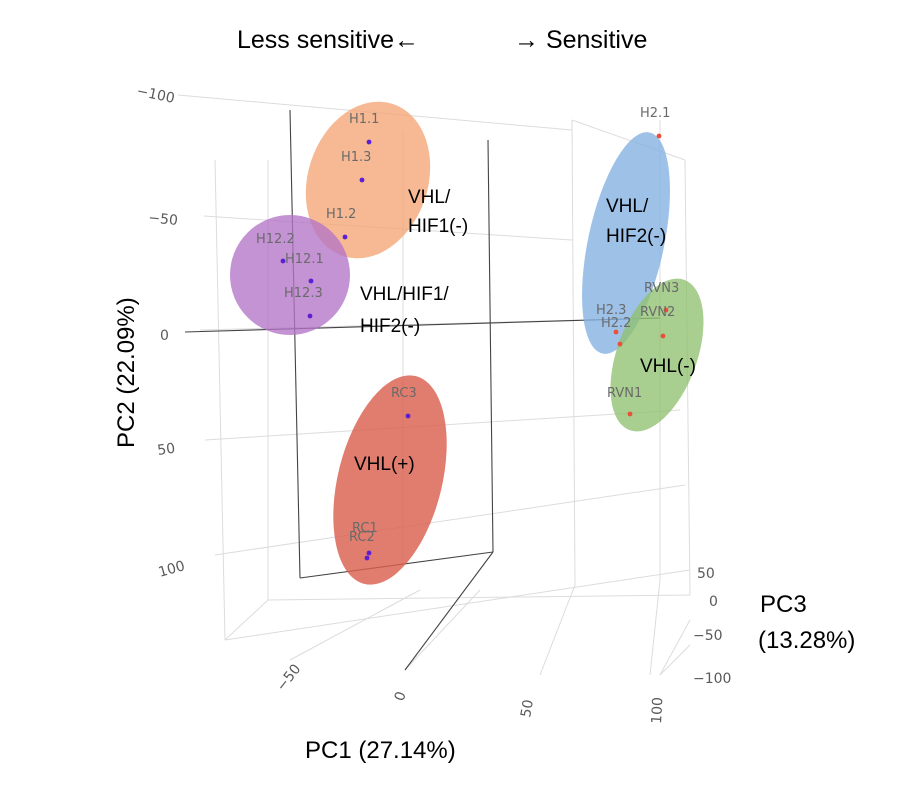  I want to click on pc2-tick-50: 50, so click(166, 450).